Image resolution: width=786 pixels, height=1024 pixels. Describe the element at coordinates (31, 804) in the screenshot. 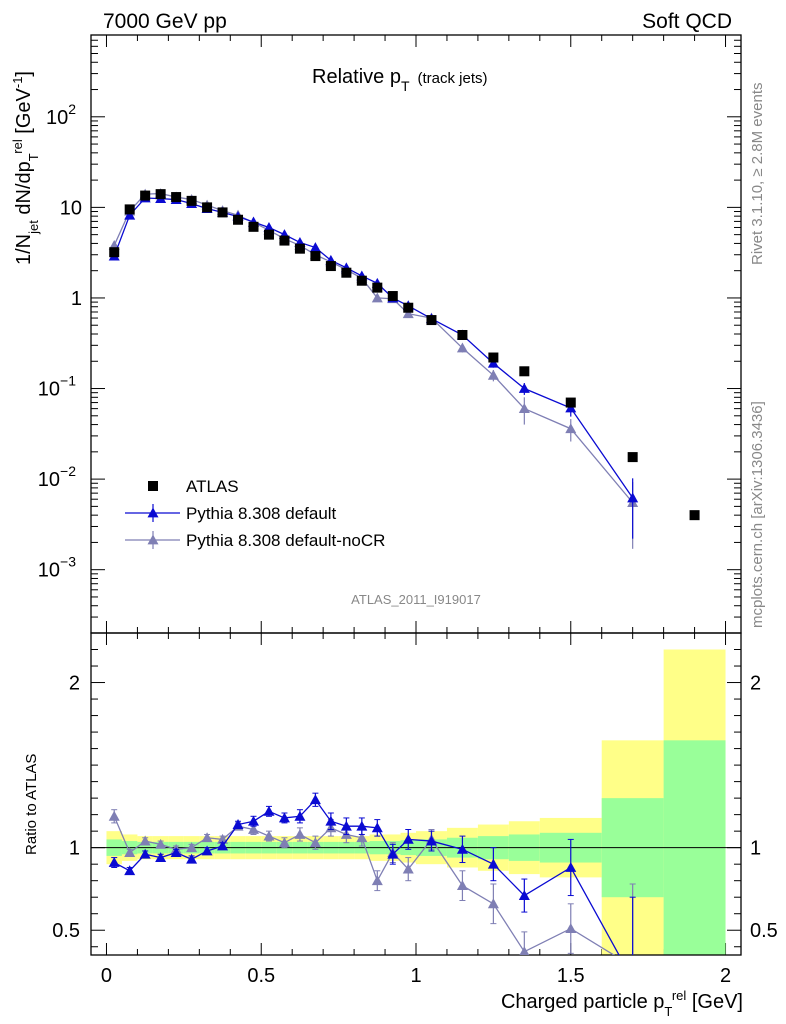

I see `ratio-y-axis-label: Ratio to ATLAS` at that location.